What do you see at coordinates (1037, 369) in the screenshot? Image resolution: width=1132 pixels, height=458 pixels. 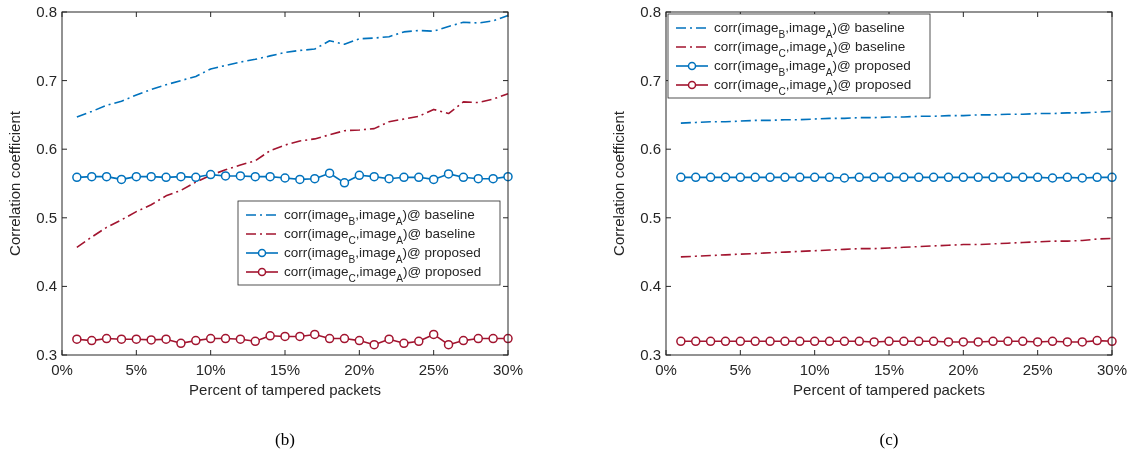 I see `x-tick-label: 25%` at bounding box center [1037, 369].